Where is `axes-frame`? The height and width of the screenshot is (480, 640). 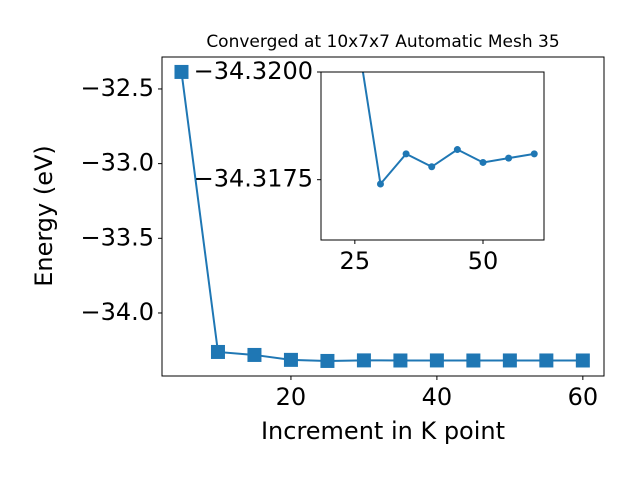 axes-frame is located at coordinates (432, 156).